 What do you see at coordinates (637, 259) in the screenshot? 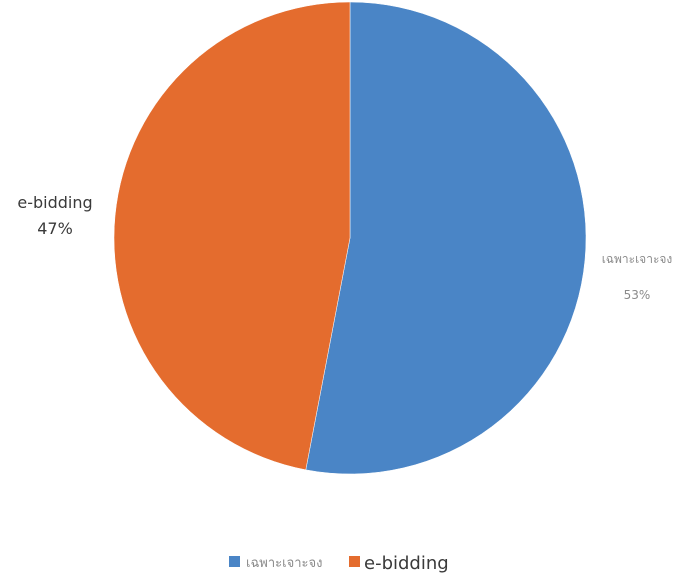
I see `slice-label-specific-category: เฉพาะเจาะจง` at bounding box center [637, 259].